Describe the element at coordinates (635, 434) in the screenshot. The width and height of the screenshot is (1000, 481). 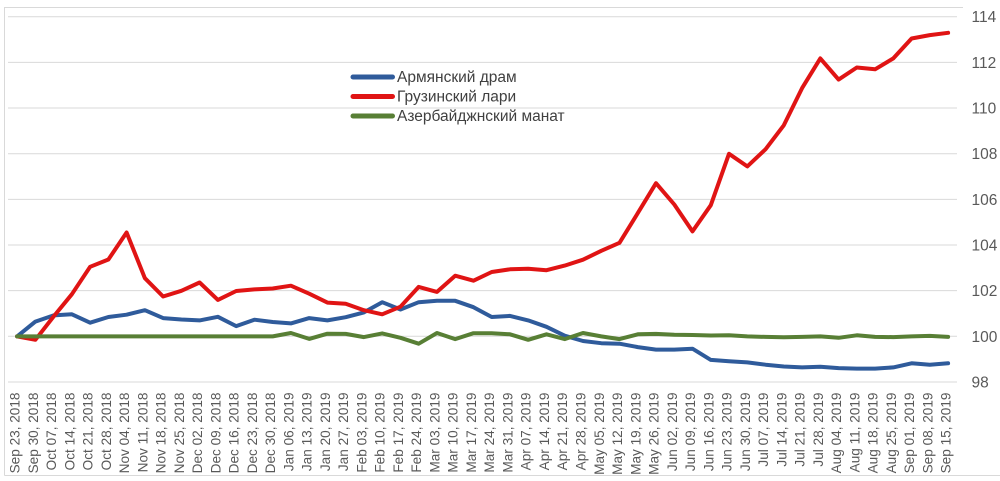
I see `svg-text: May 19, 2019` at that location.